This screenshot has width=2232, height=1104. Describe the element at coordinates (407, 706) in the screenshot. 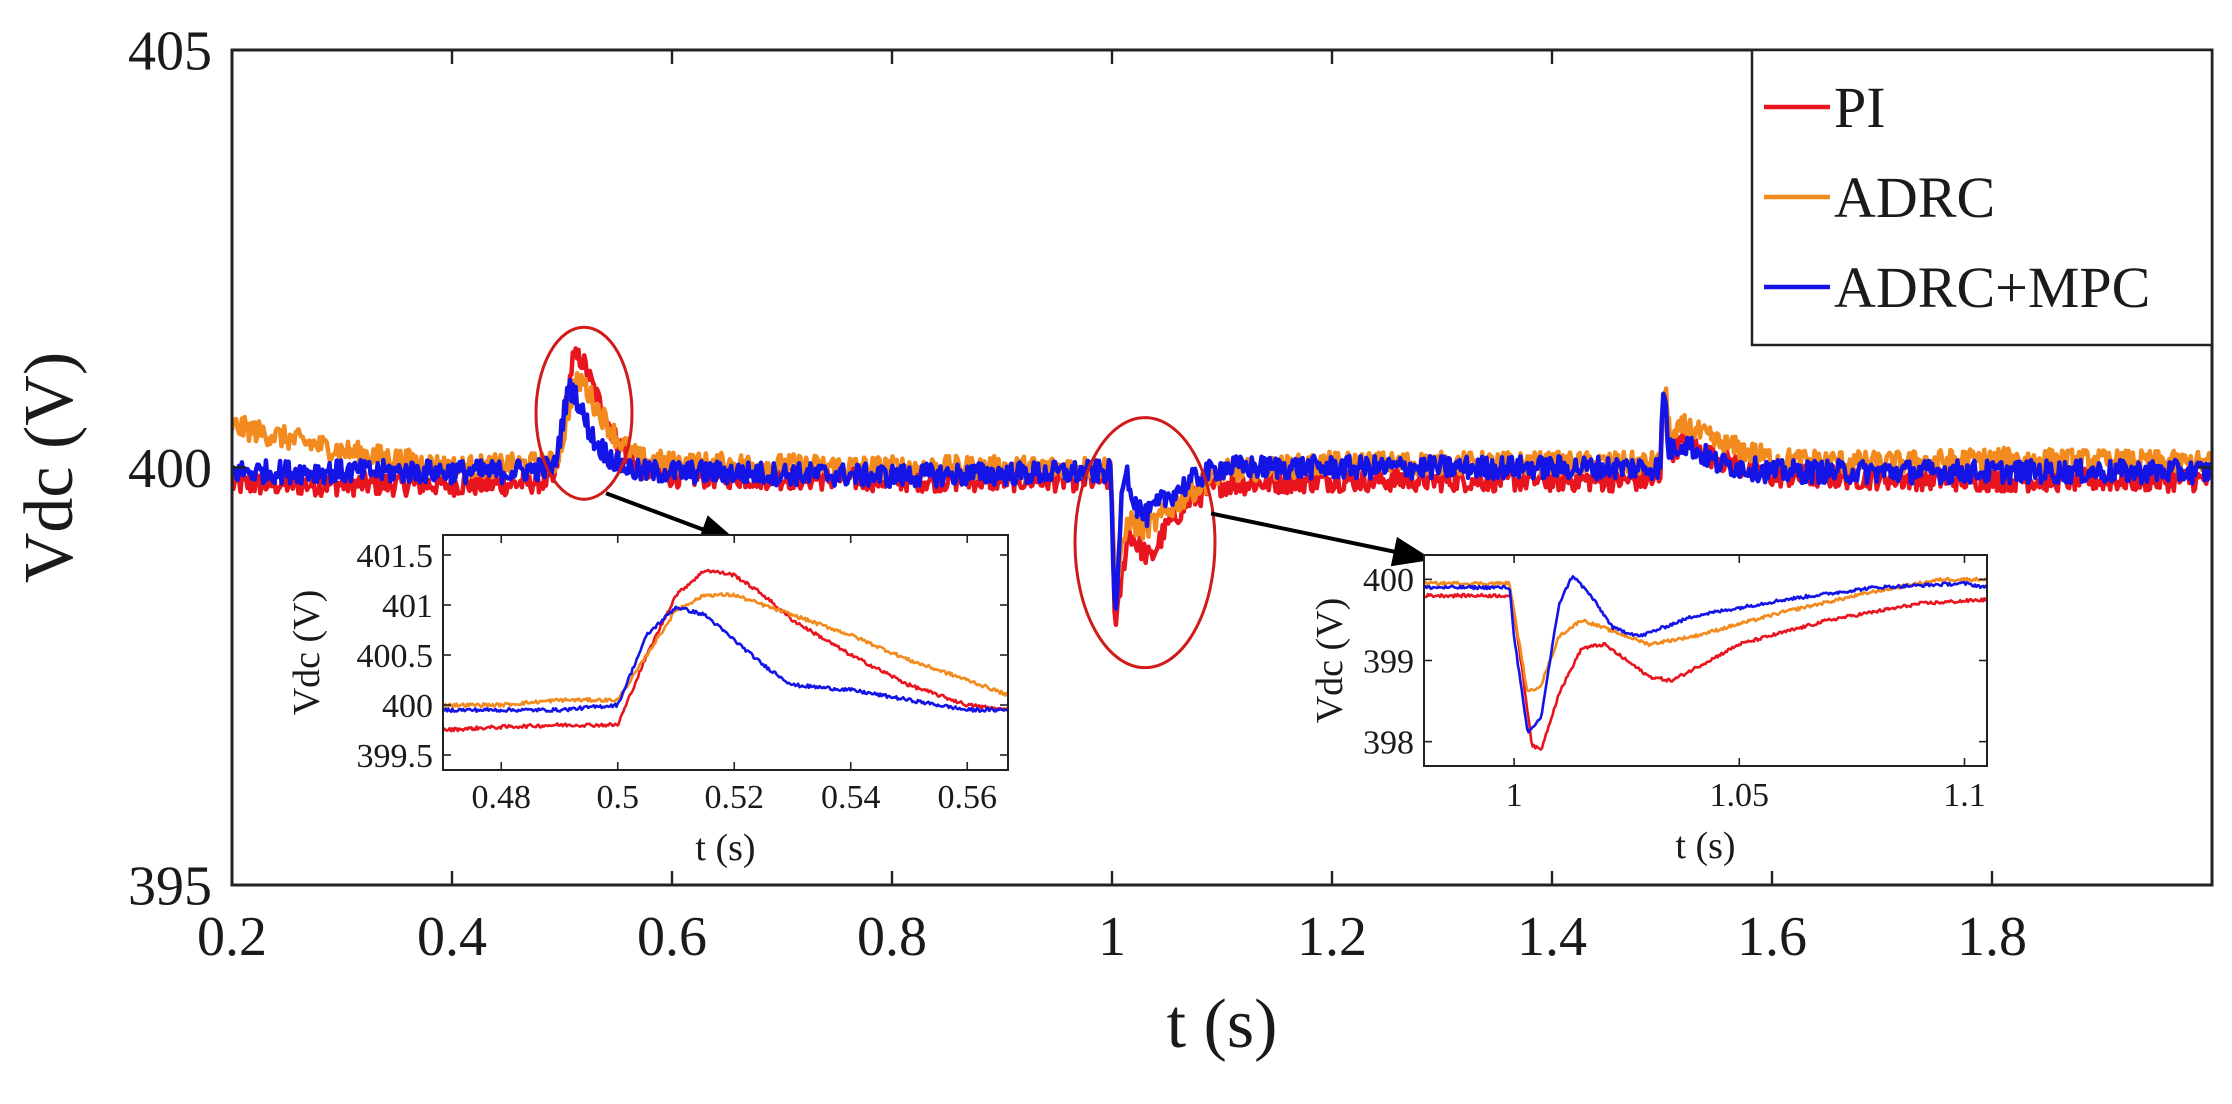

I see `inset-left-ytick-label: 400` at that location.